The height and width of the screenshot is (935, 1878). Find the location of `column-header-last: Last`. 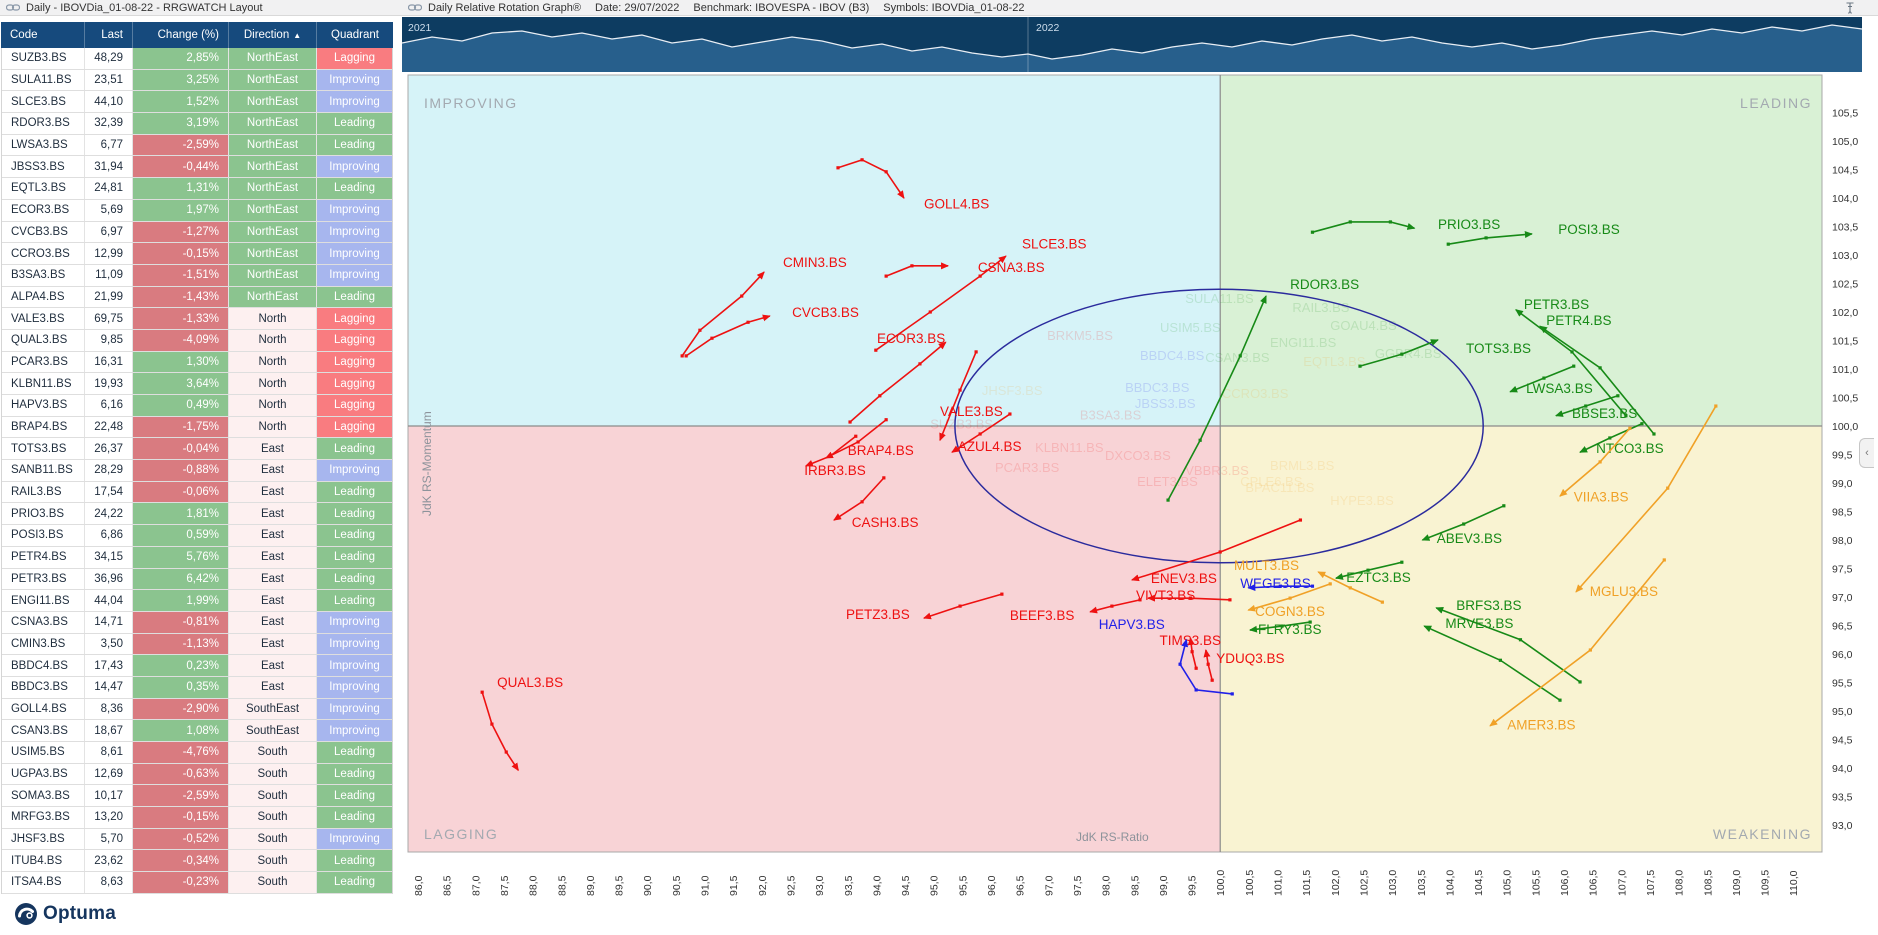

column-header-last: Last is located at coordinates (109, 35).